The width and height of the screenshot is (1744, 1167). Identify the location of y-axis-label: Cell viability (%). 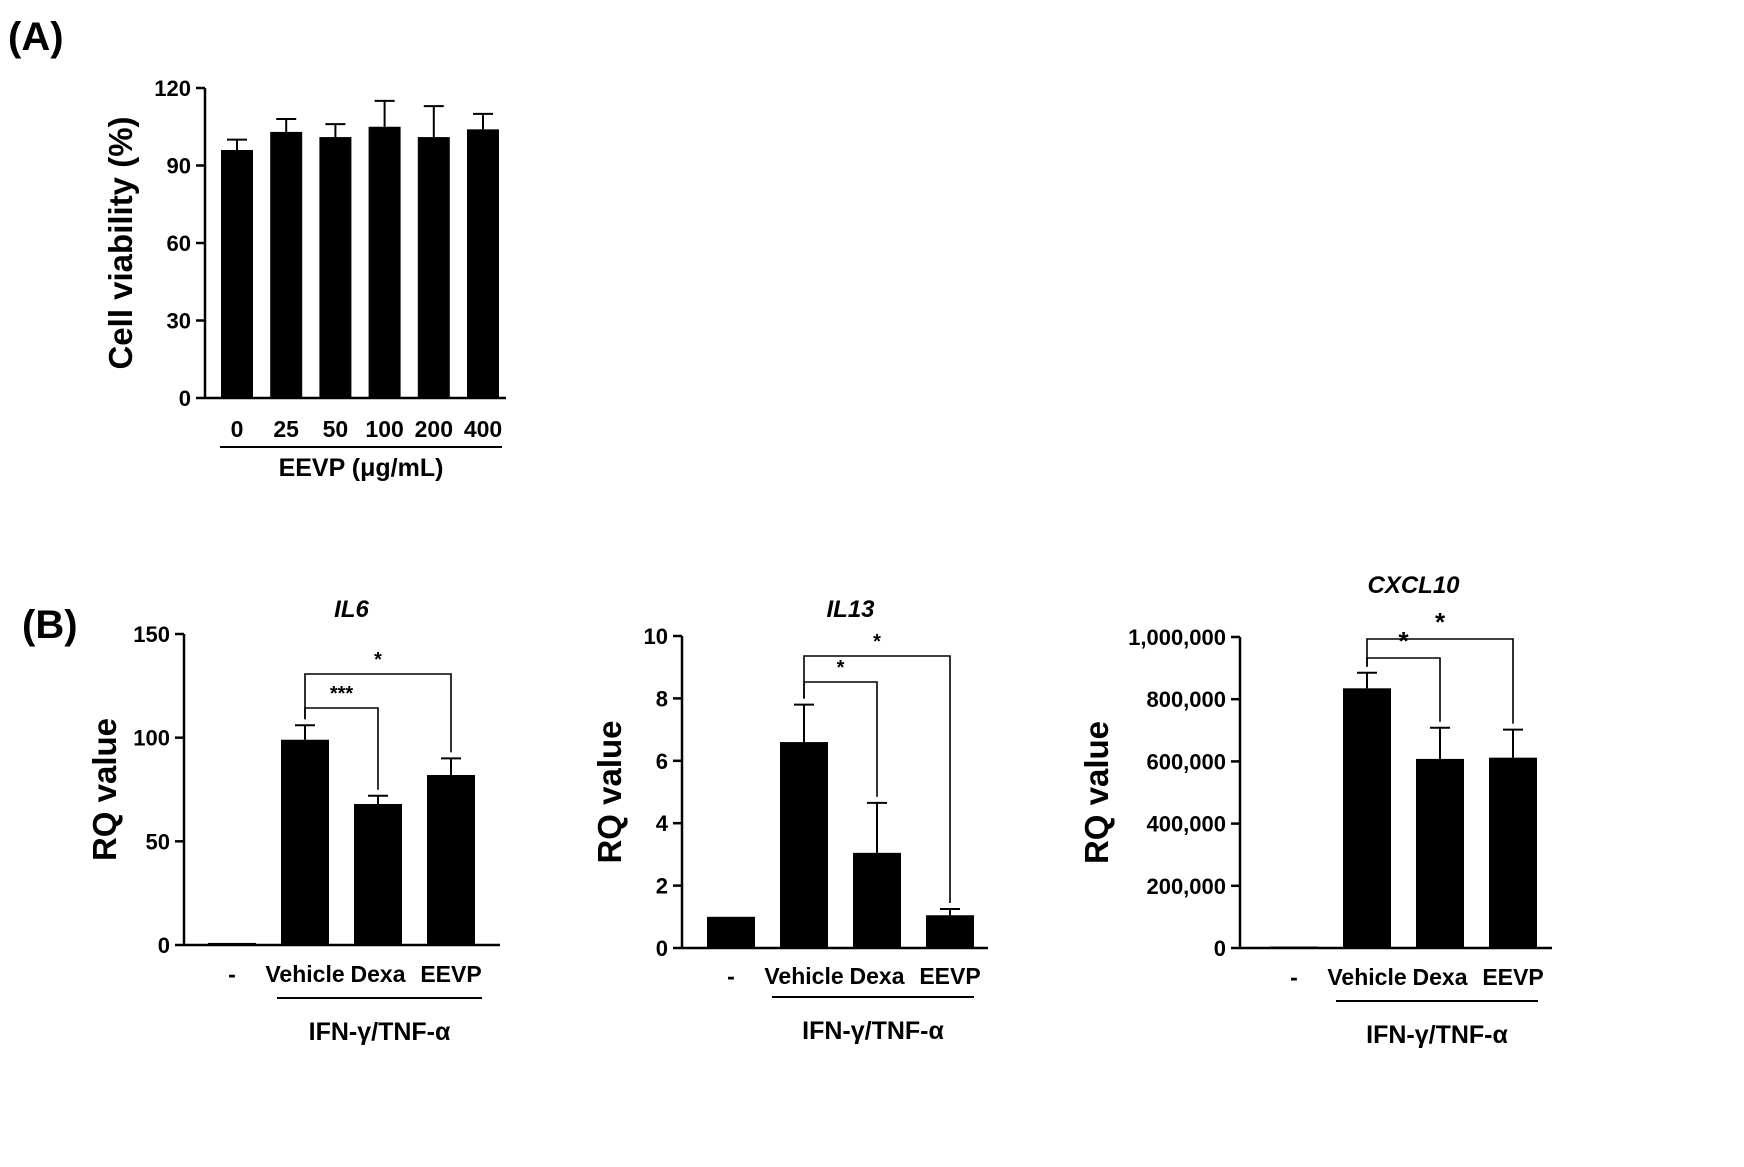
(120, 242).